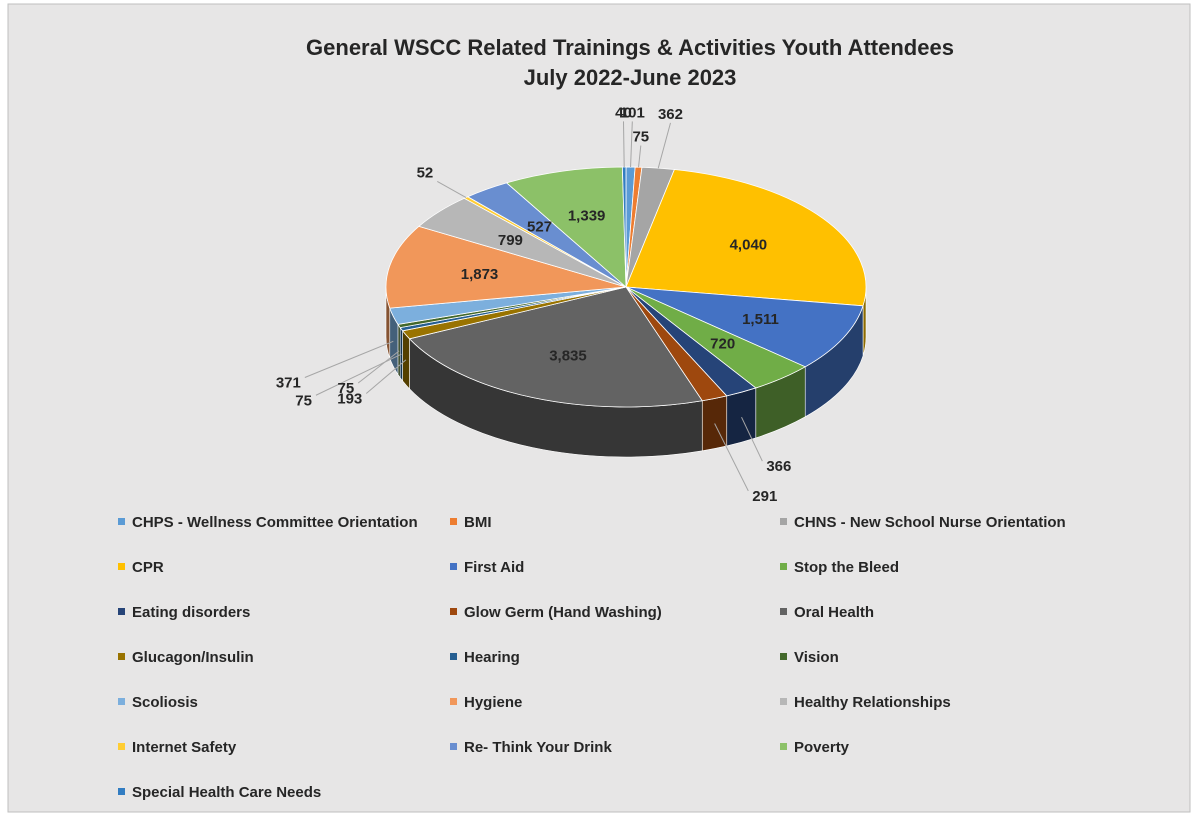 The height and width of the screenshot is (821, 1197). What do you see at coordinates (480, 274) in the screenshot?
I see `data-label: 1,873` at bounding box center [480, 274].